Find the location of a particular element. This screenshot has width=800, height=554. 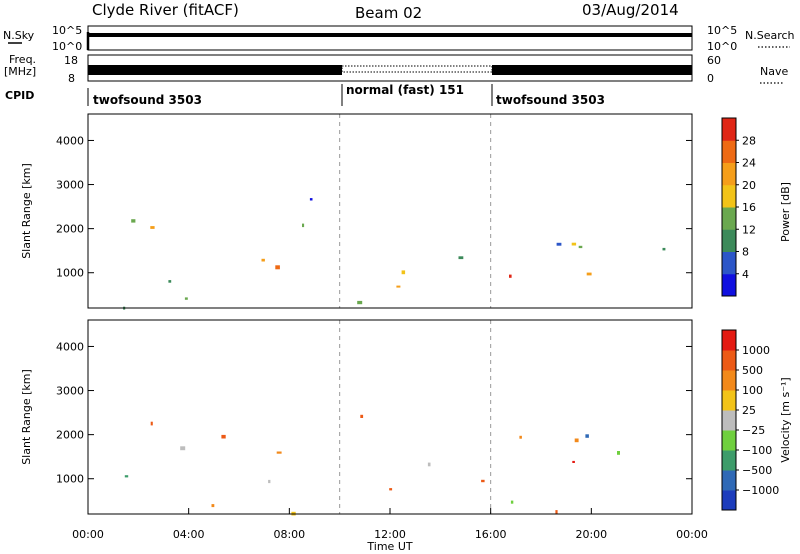

noise-ytick-top: 10^5 is located at coordinates (67, 30).